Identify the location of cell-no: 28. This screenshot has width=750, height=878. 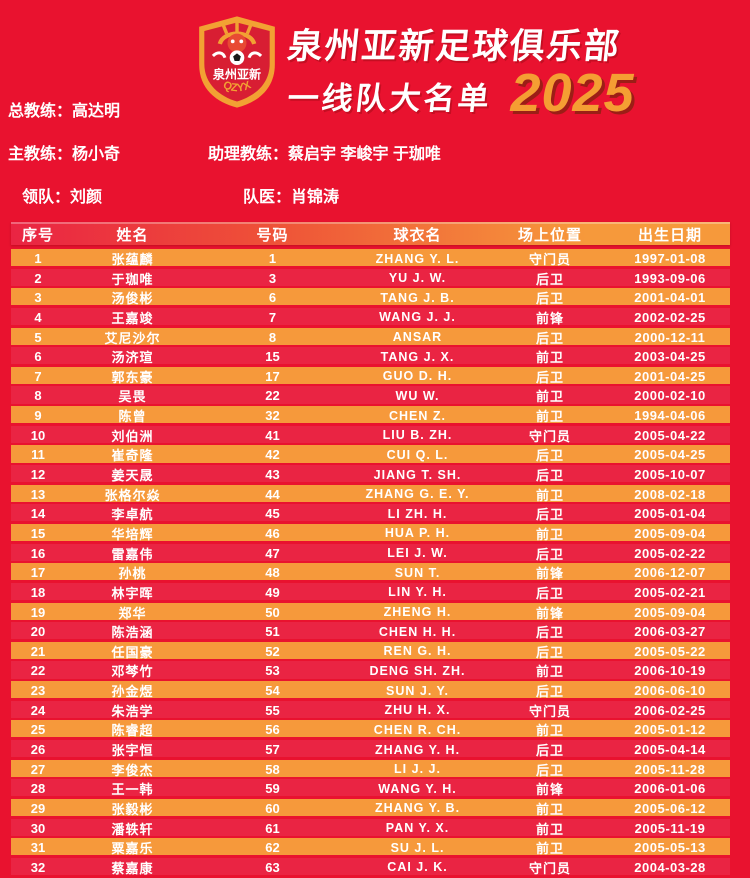
(38, 789).